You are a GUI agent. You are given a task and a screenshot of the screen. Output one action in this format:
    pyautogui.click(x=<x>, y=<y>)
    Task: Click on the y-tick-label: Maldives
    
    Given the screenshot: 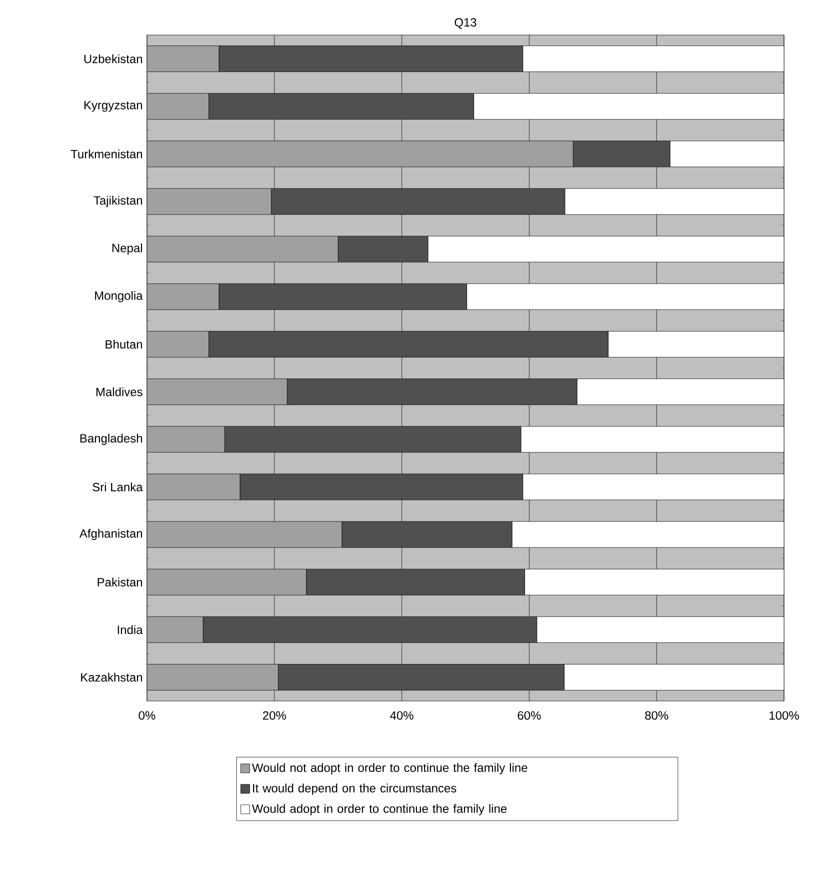 What is the action you would take?
    pyautogui.click(x=119, y=391)
    